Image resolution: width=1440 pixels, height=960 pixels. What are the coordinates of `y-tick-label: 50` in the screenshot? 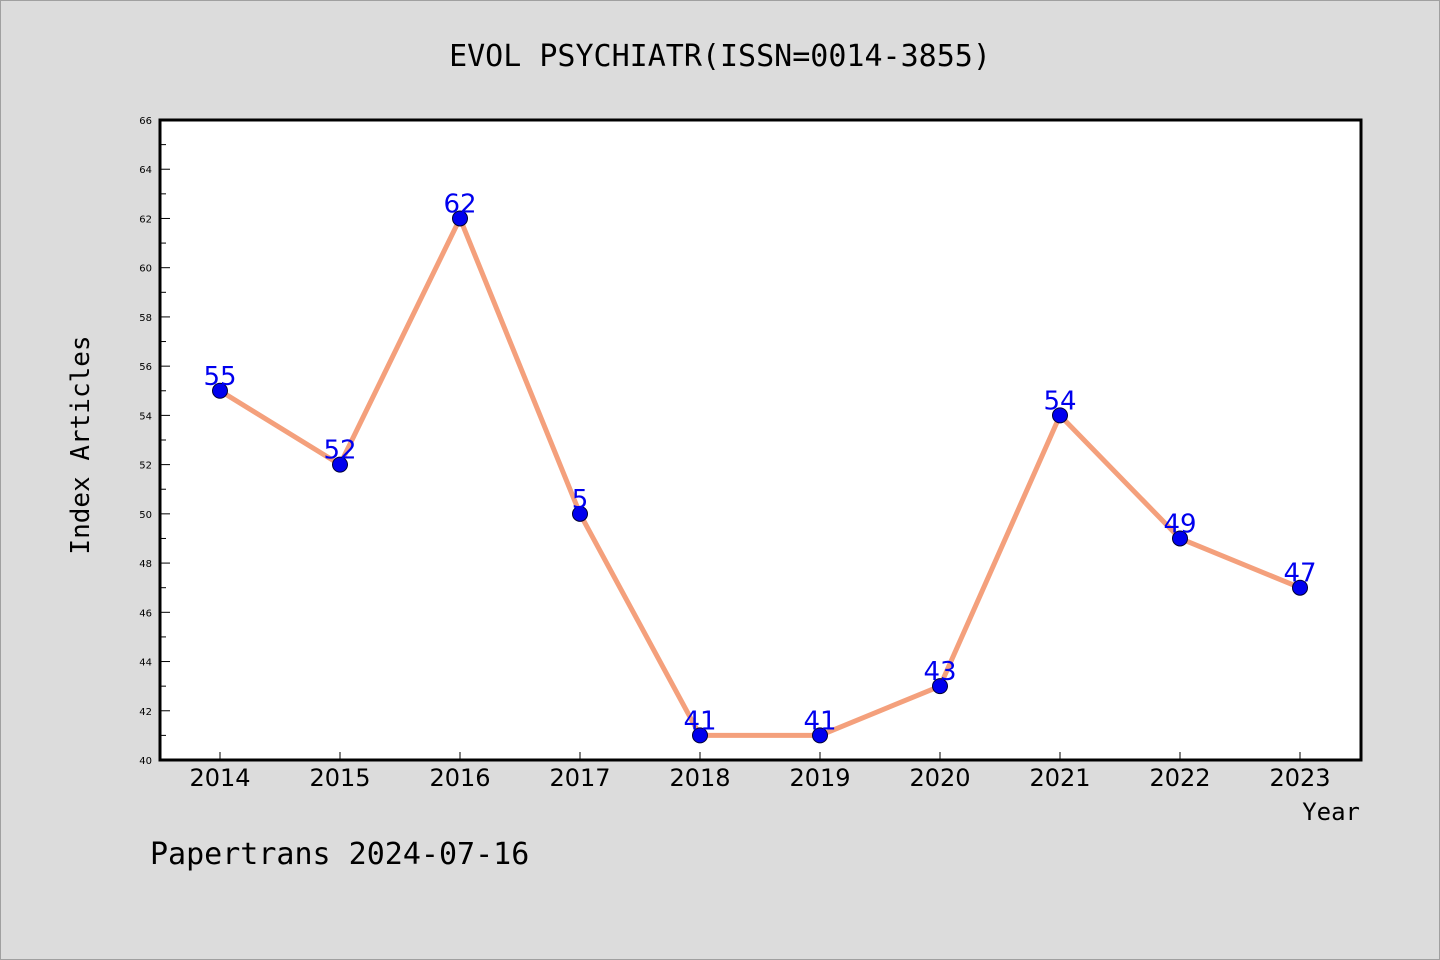 It's located at (145, 515).